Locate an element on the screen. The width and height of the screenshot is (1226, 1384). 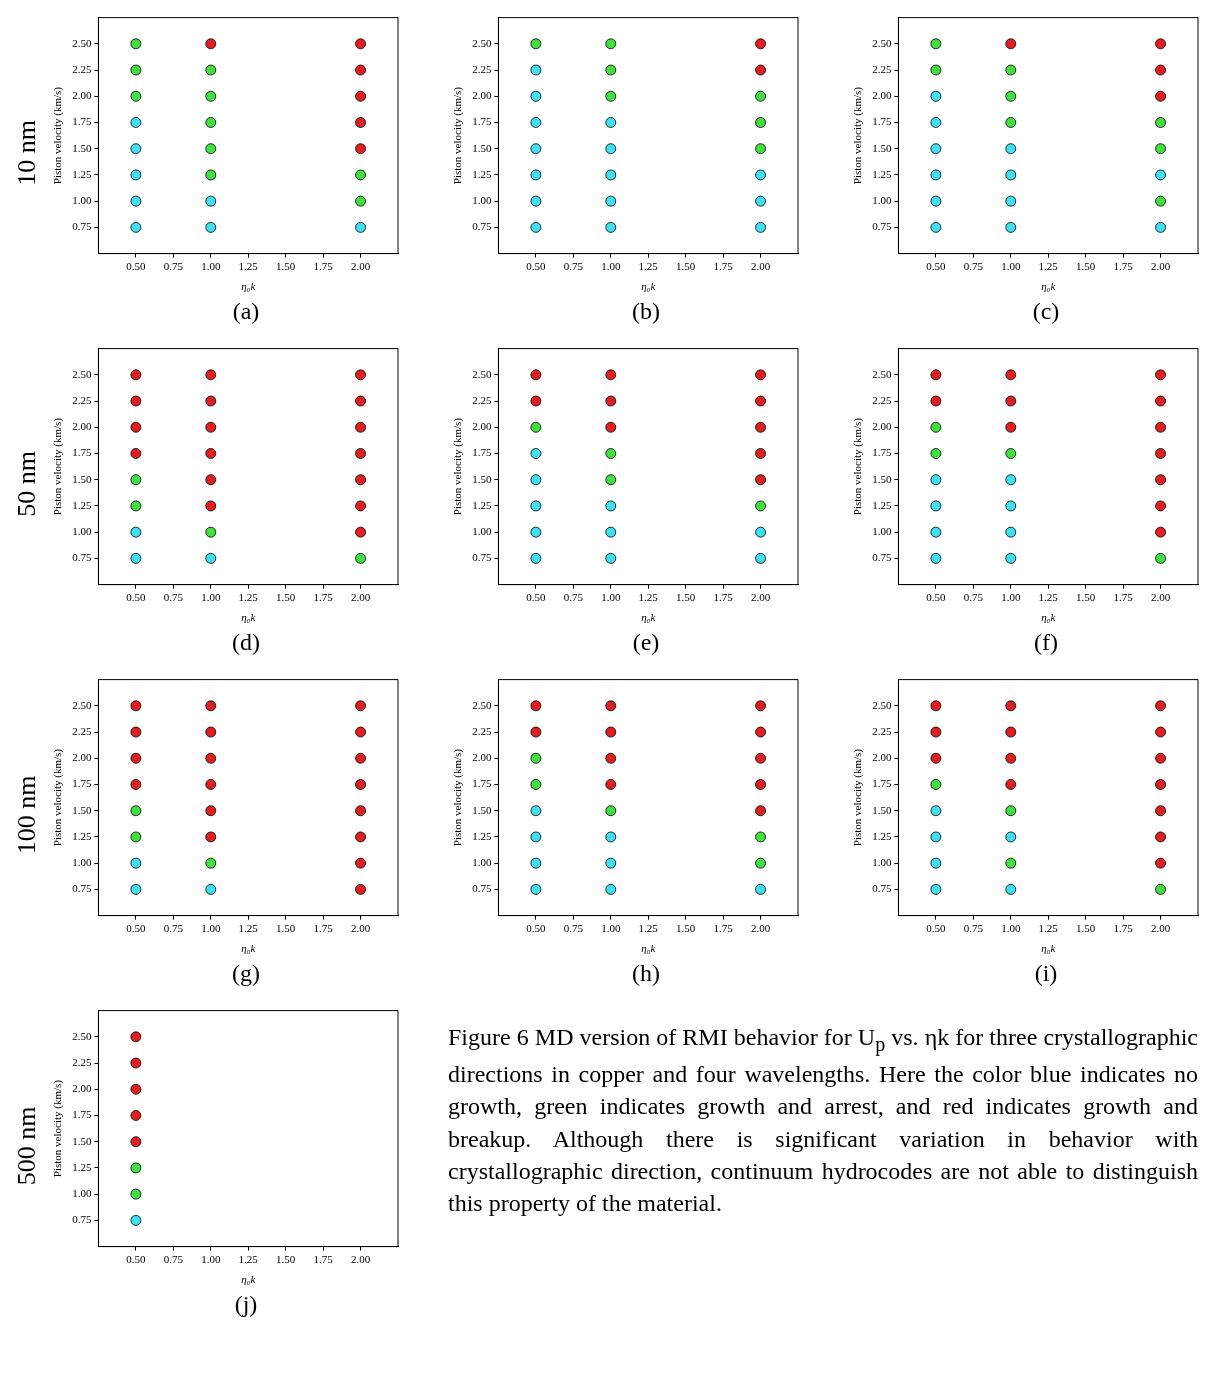
x-tick-label: 1.75 is located at coordinates (323, 928).